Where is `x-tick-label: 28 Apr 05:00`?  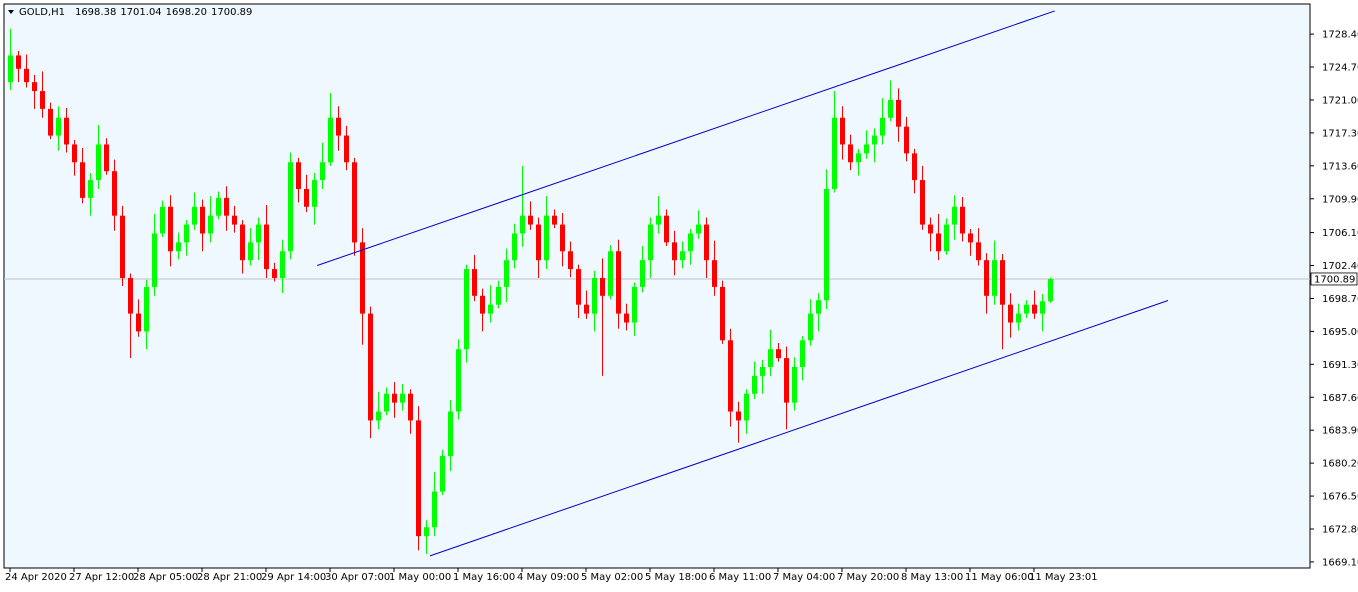 x-tick-label: 28 Apr 05:00 is located at coordinates (165, 577).